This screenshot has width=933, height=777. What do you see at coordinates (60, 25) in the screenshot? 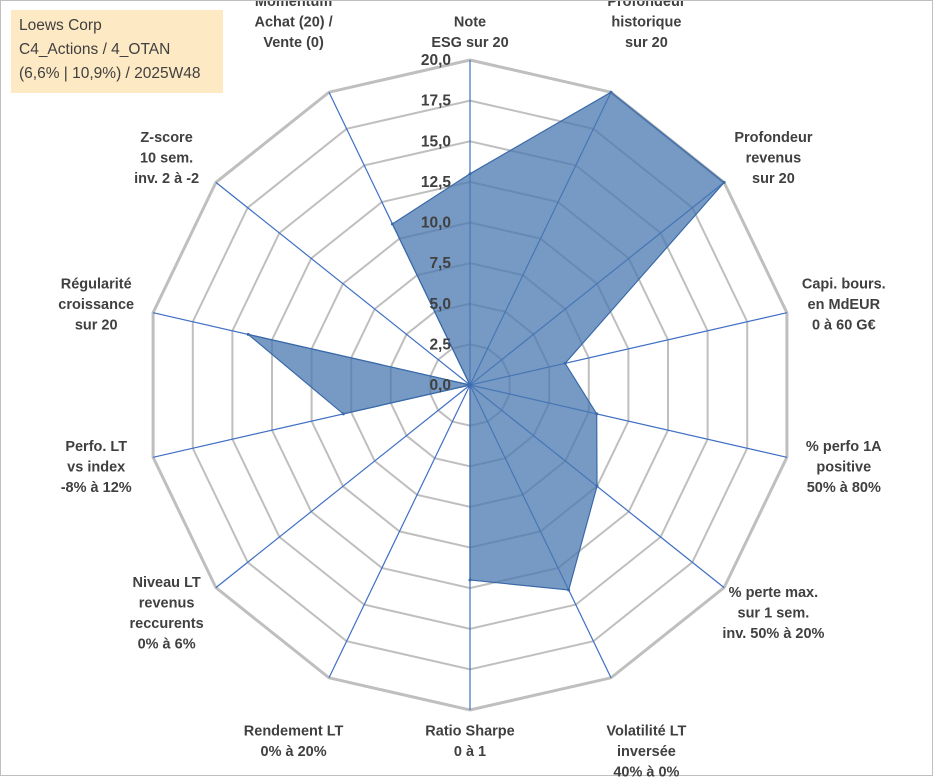
I see `title-line-company: Loews Corp` at bounding box center [60, 25].